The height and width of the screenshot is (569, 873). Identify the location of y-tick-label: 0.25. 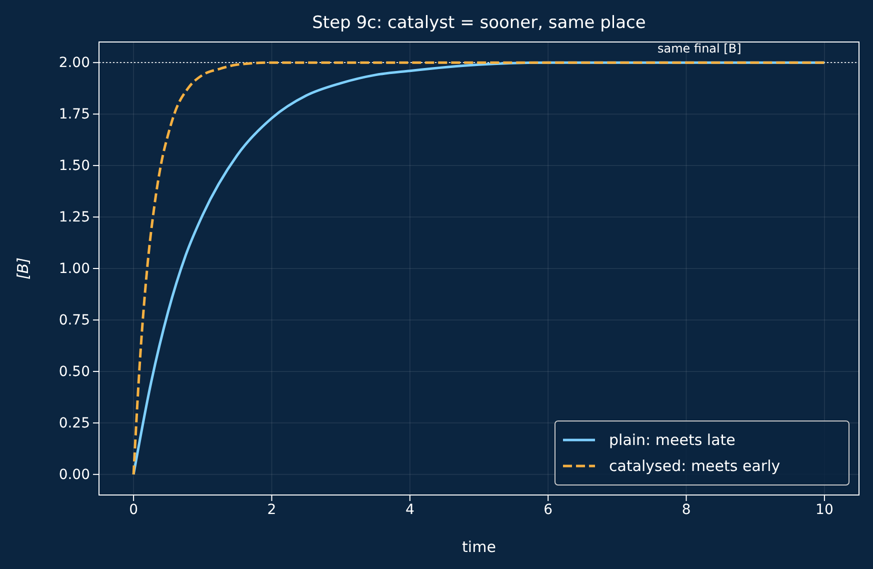
(74, 423).